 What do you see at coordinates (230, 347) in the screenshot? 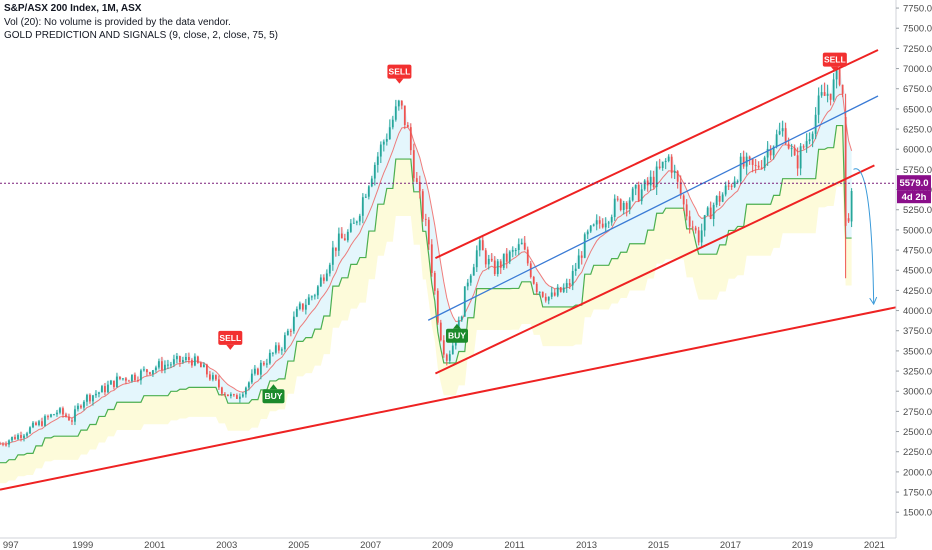
I see `sell-pointer` at bounding box center [230, 347].